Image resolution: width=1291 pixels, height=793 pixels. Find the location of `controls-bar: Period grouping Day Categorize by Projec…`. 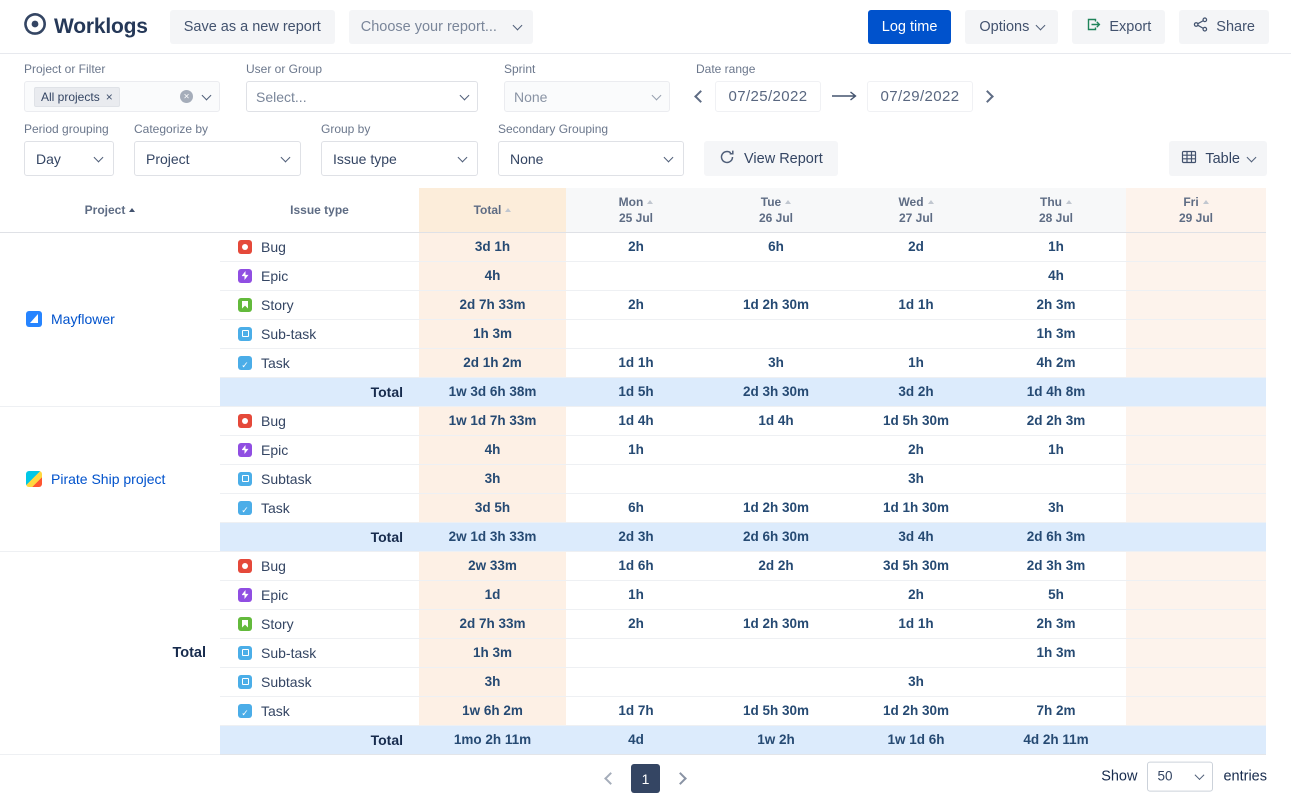

controls-bar: Period grouping Day Categorize by Projec… is located at coordinates (645, 154).